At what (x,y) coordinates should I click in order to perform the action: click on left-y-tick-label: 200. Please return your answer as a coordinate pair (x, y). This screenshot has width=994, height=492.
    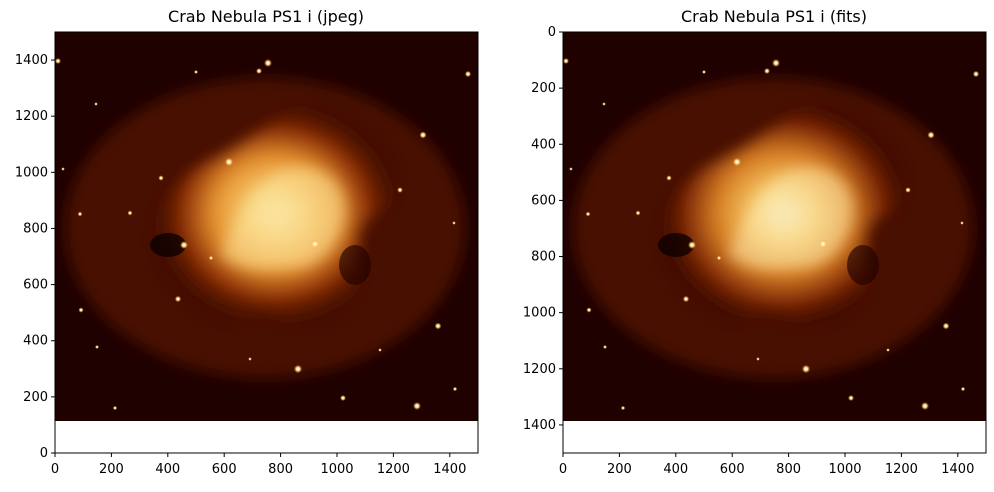
    Looking at the image, I should click on (35, 397).